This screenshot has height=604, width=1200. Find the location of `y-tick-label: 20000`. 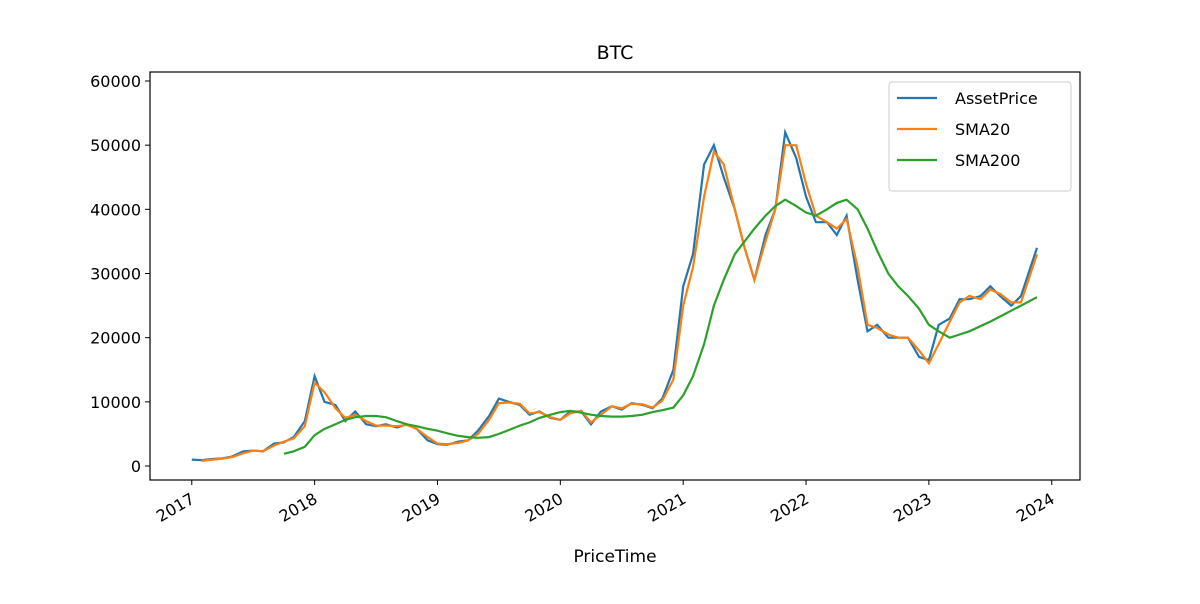

y-tick-label: 20000 is located at coordinates (115, 338).